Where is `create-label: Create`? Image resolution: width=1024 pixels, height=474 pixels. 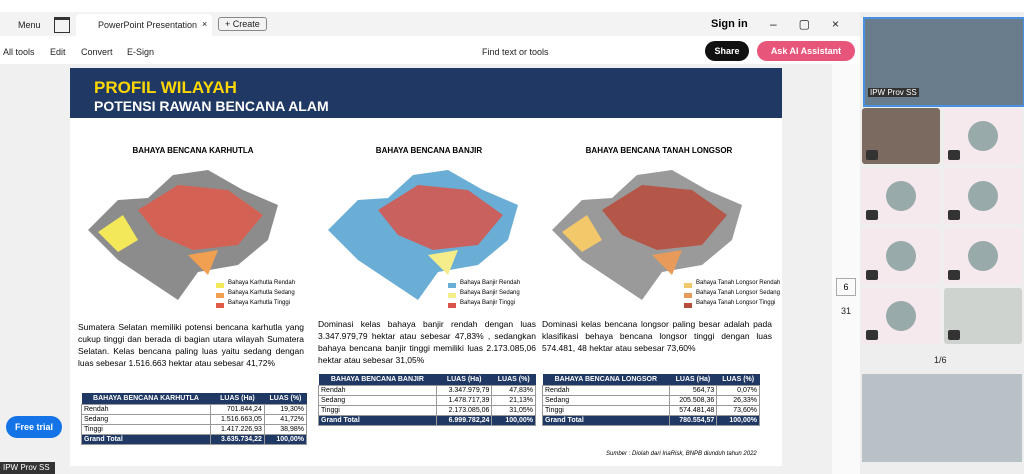 create-label: Create is located at coordinates (246, 24).